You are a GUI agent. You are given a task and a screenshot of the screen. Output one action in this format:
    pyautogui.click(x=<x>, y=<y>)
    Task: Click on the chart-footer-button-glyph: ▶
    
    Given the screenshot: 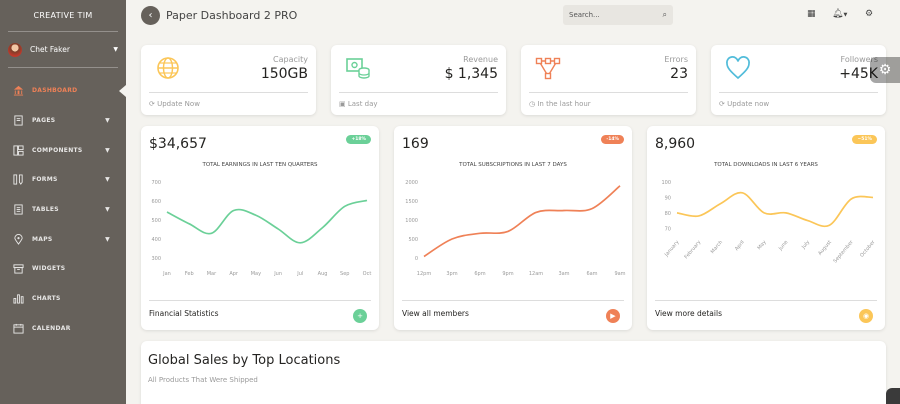 What is the action you would take?
    pyautogui.click(x=613, y=316)
    